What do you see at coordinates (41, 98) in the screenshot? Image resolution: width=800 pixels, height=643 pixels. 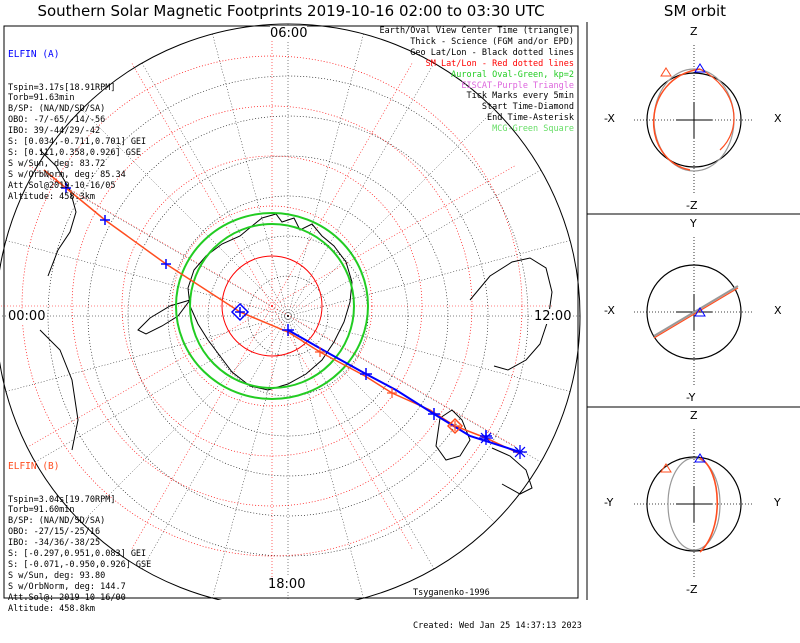 I see `sat_a-line: Torb=91.63min` at bounding box center [41, 98].